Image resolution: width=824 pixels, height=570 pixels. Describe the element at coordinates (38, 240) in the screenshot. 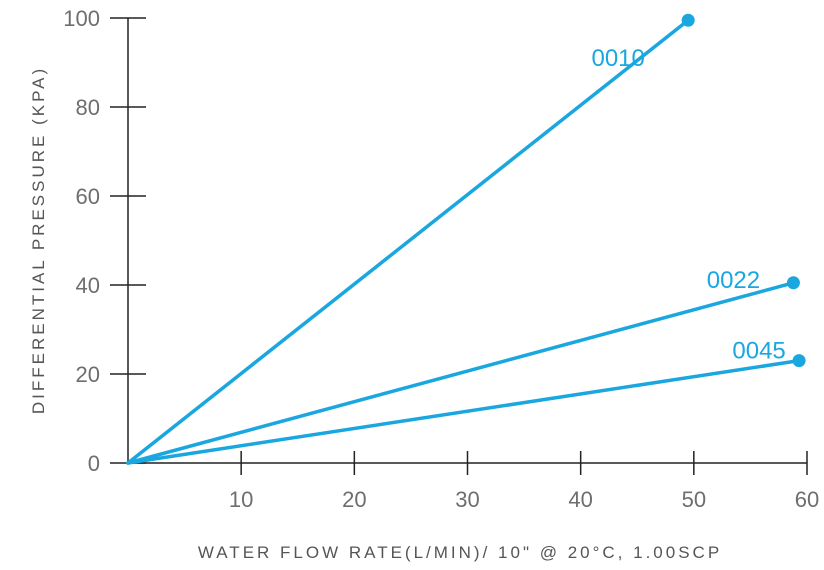

I see `y-axis-title: DIFFERENTIAL PRESSURE (KPA)` at that location.